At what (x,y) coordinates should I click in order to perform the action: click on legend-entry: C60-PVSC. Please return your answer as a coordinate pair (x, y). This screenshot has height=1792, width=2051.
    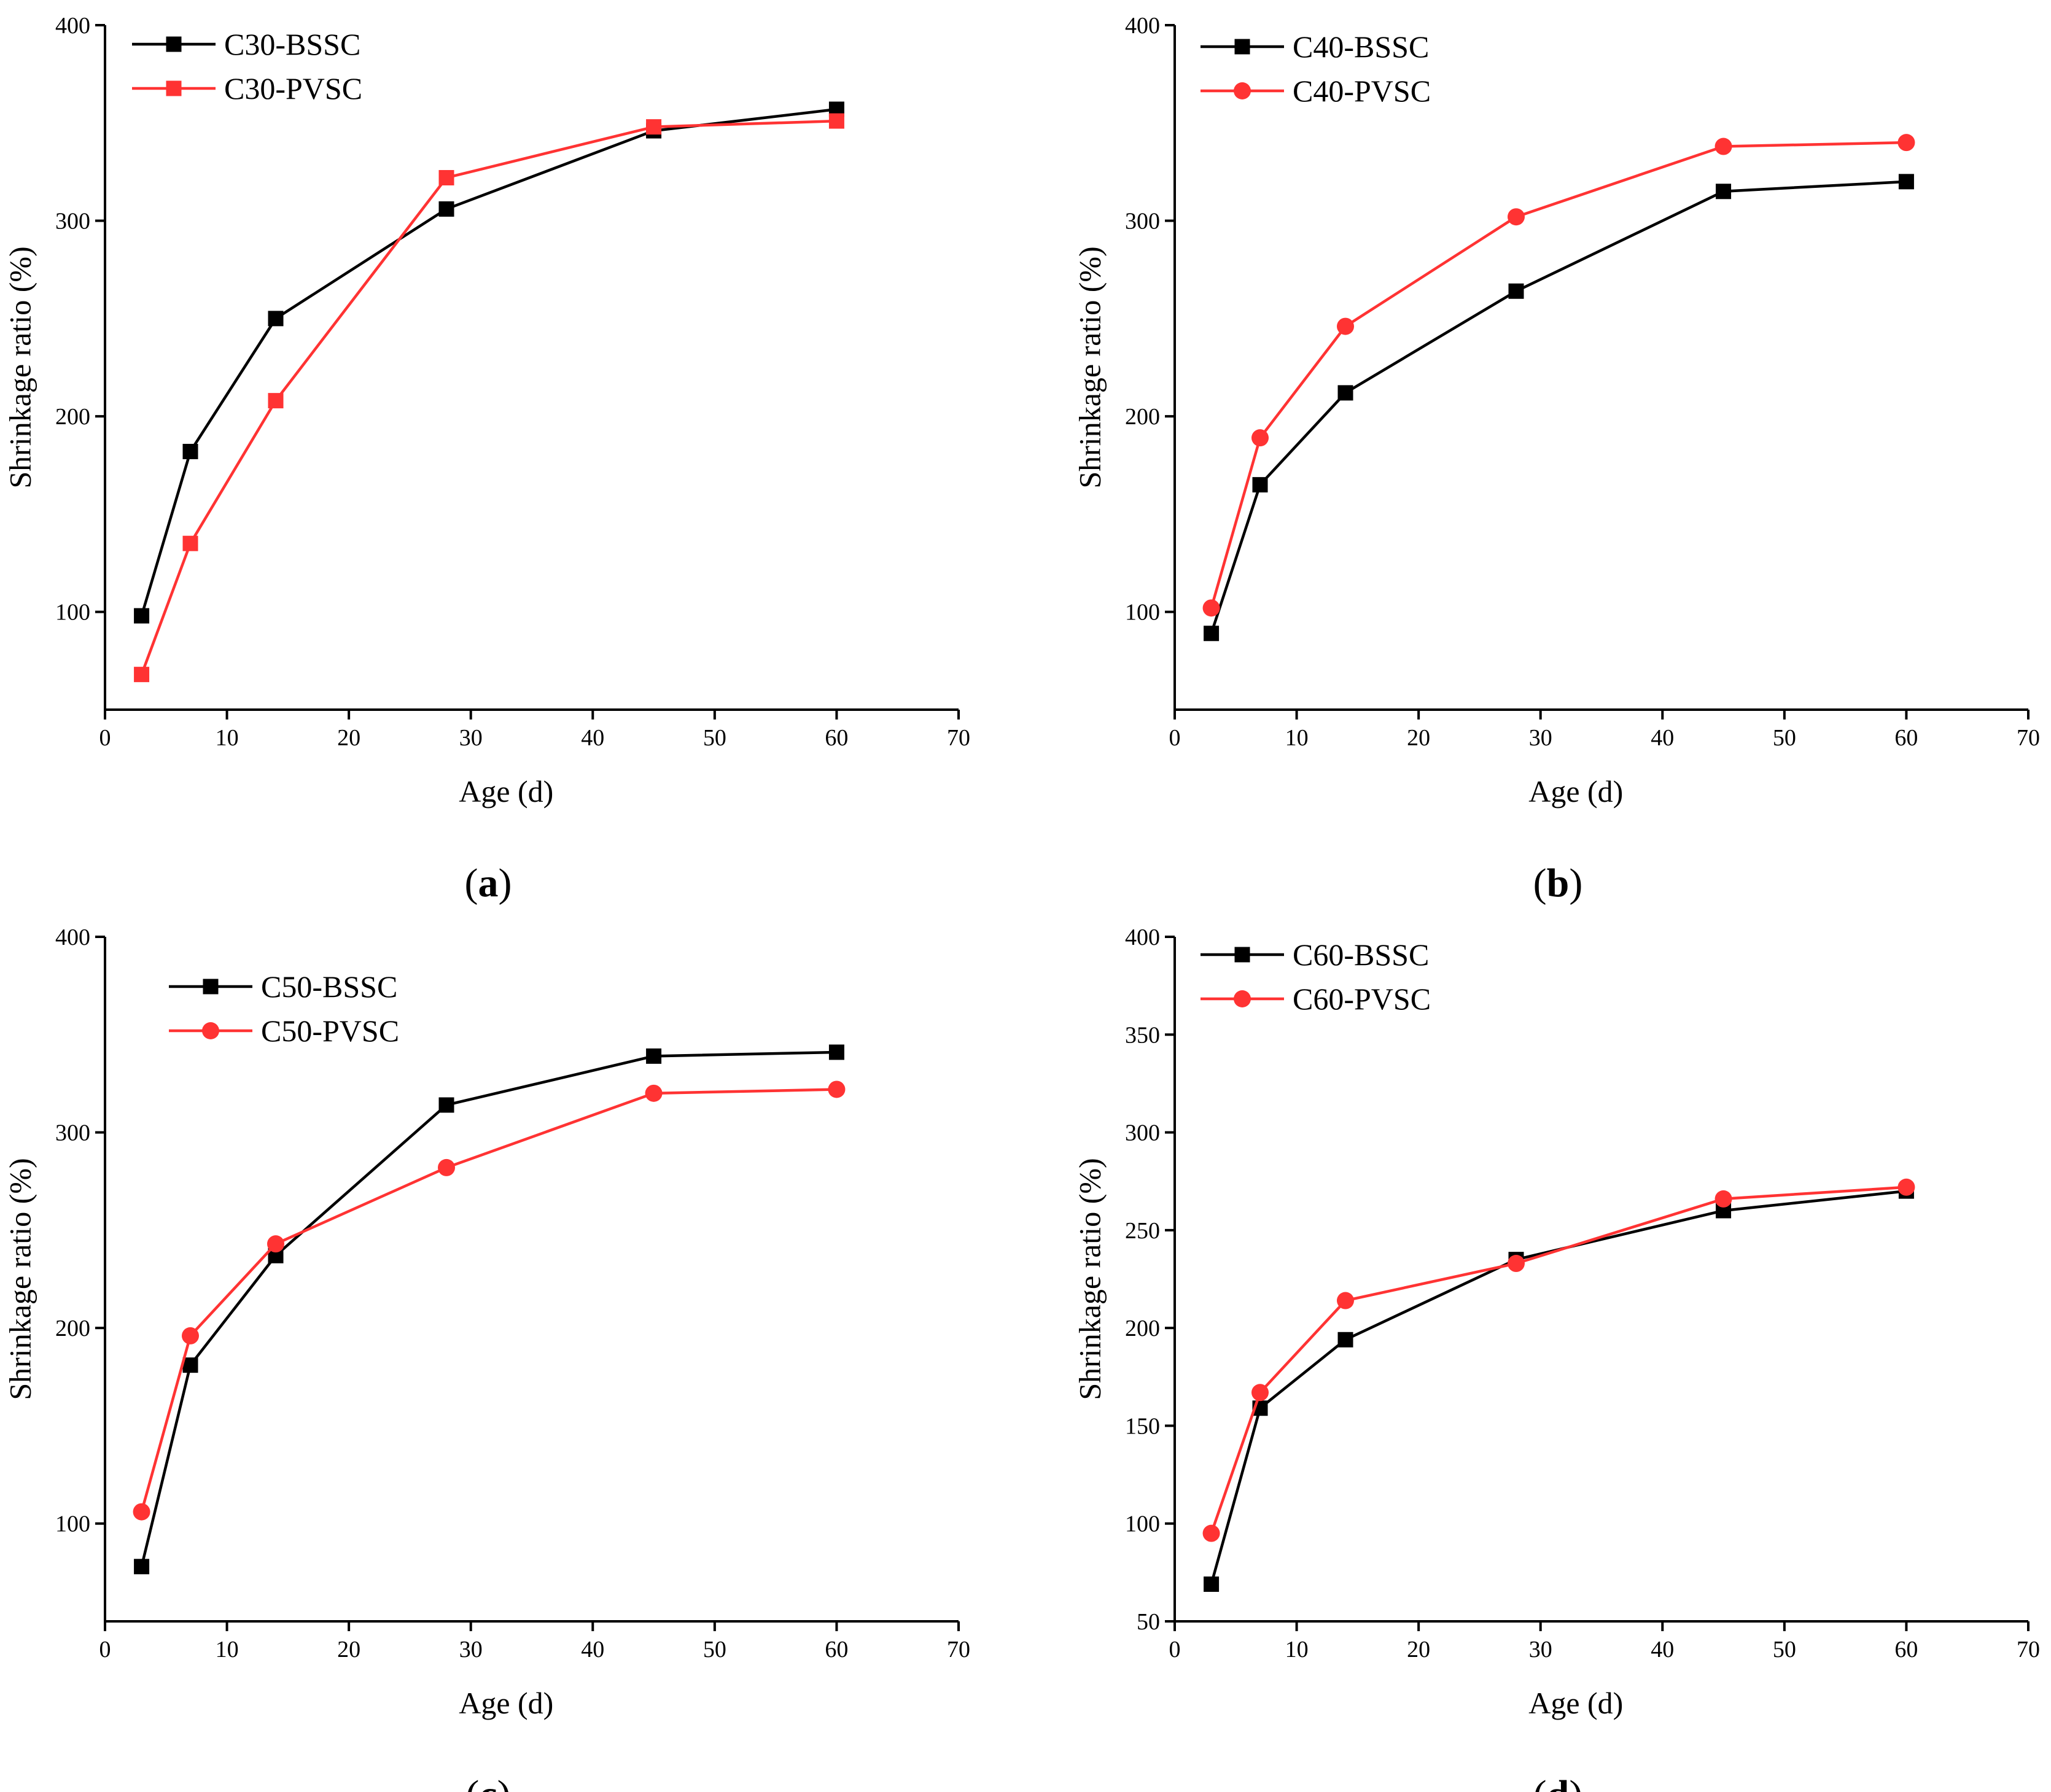
    Looking at the image, I should click on (1316, 999).